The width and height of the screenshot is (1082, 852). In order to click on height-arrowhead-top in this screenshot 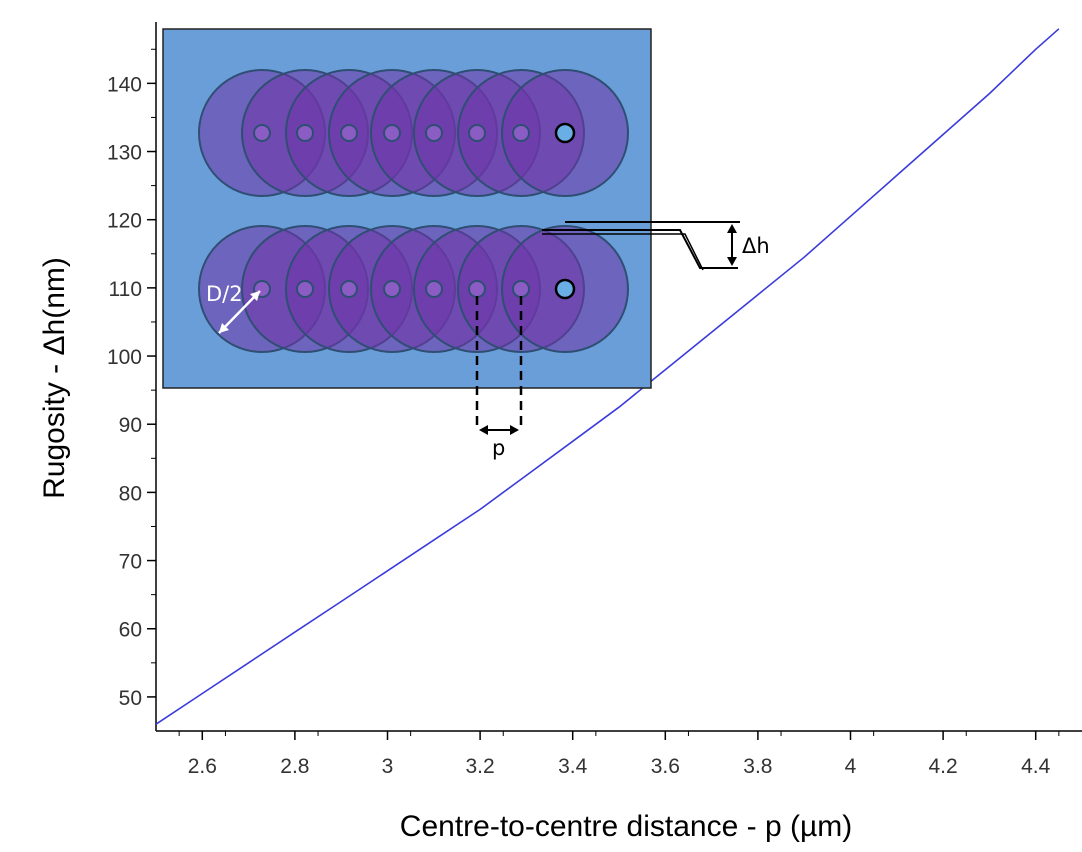, I will do `click(732, 228)`.